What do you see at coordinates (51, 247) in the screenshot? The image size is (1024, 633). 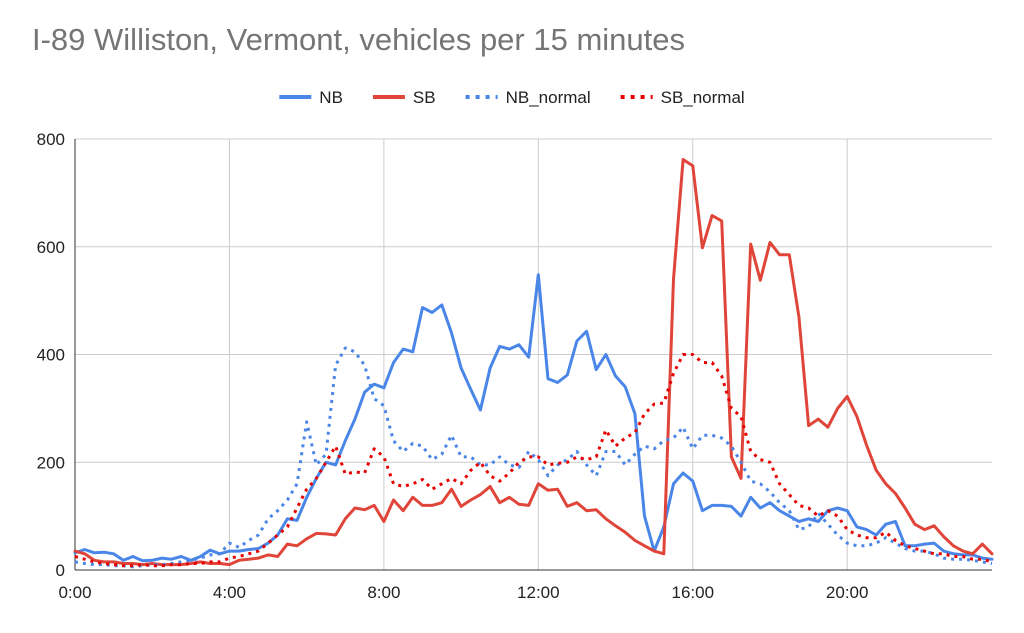 I see `y-tick-label: 600` at bounding box center [51, 247].